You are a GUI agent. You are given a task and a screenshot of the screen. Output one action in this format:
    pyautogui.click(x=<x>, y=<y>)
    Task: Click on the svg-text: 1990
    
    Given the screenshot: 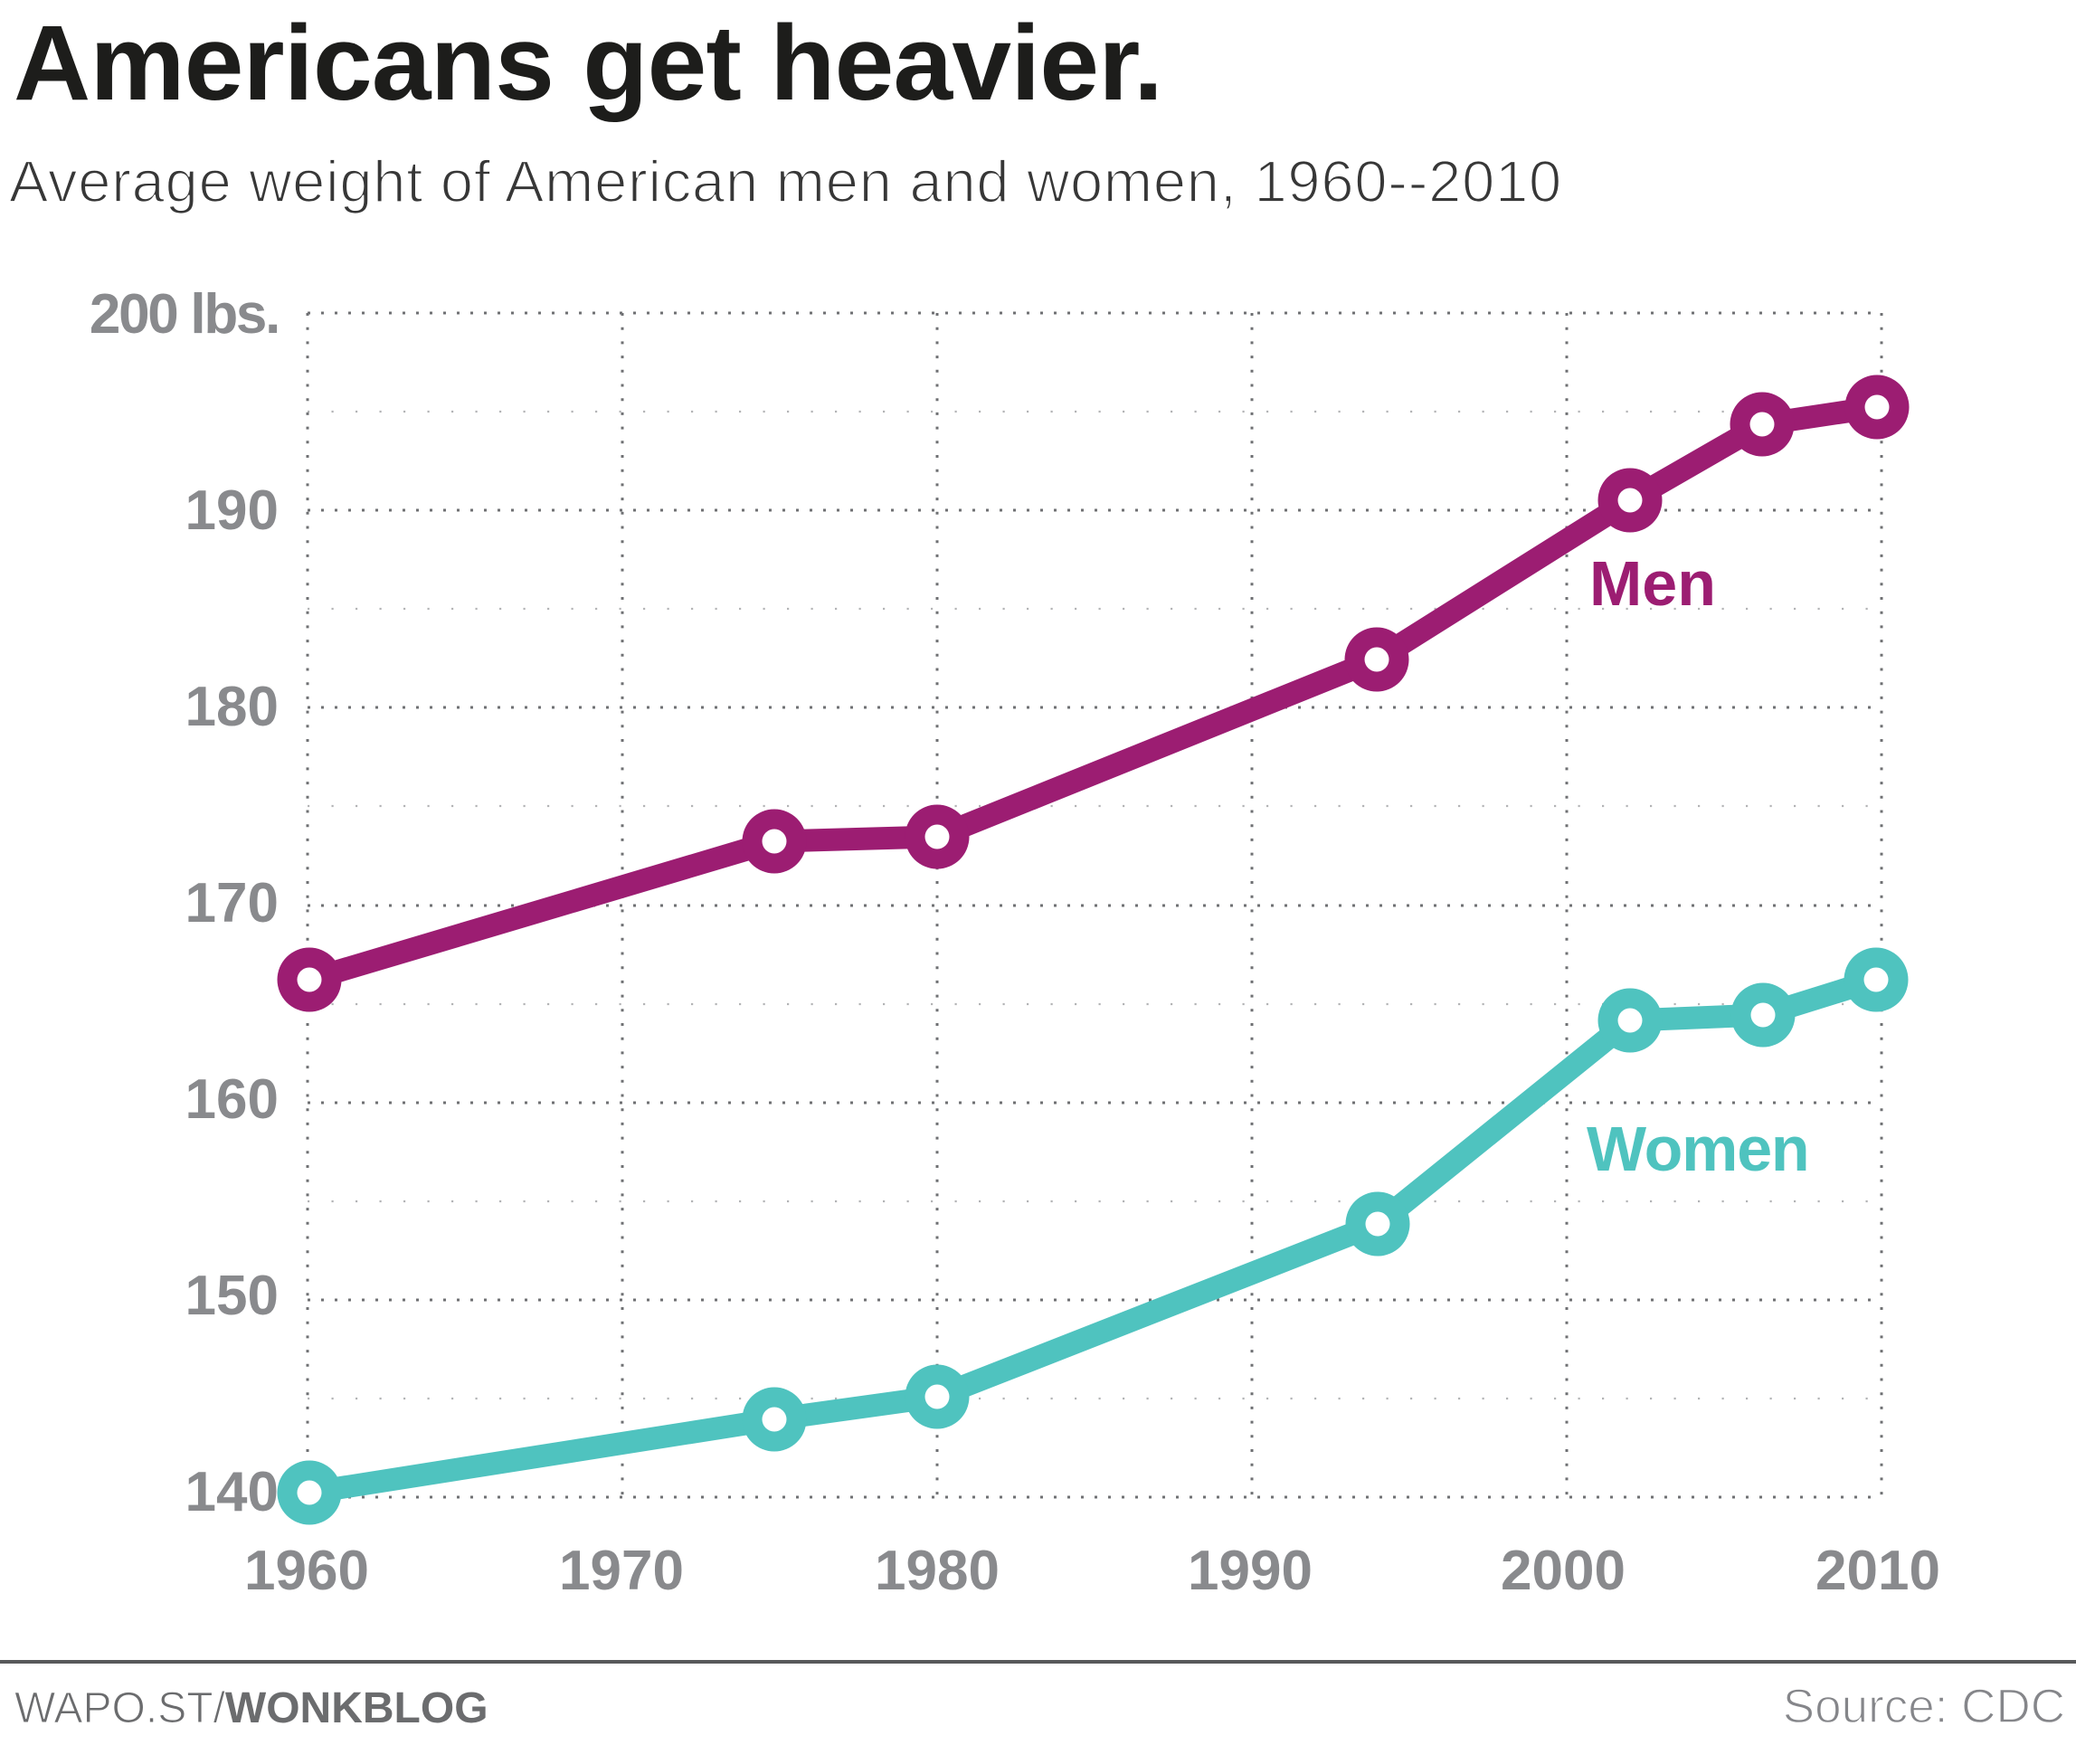 What is the action you would take?
    pyautogui.click(x=1250, y=1571)
    